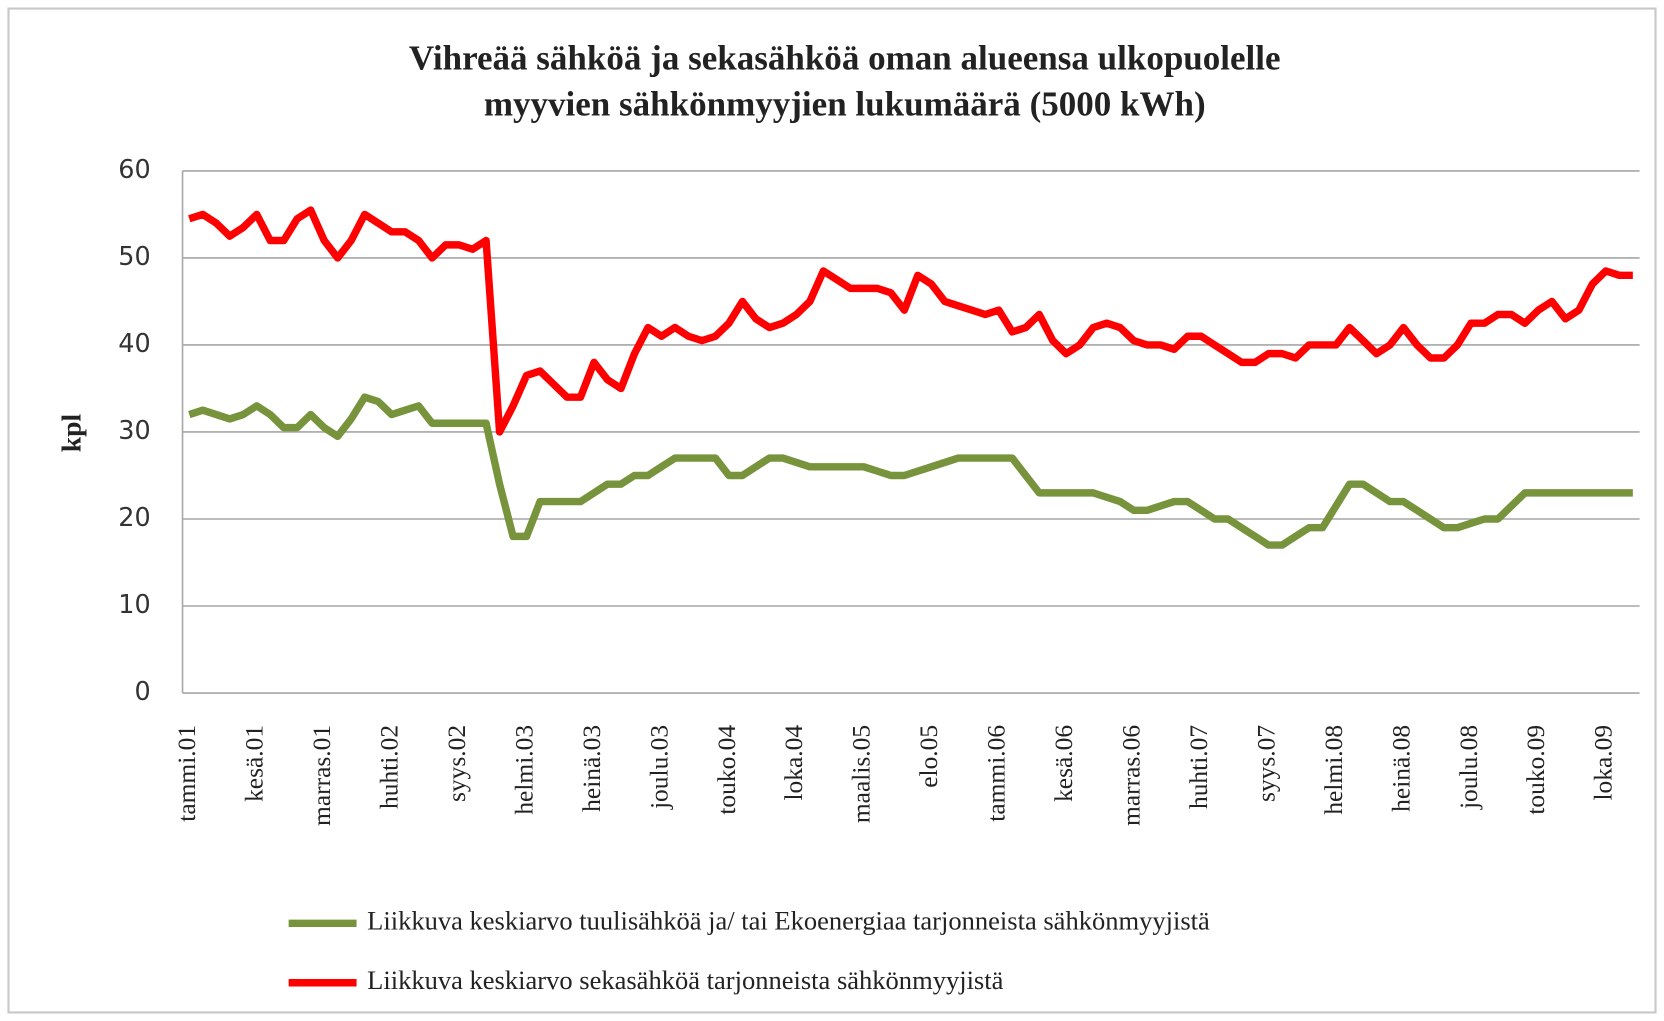 Image resolution: width=1664 pixels, height=1021 pixels. I want to click on y-tick-label: 30, so click(134, 431).